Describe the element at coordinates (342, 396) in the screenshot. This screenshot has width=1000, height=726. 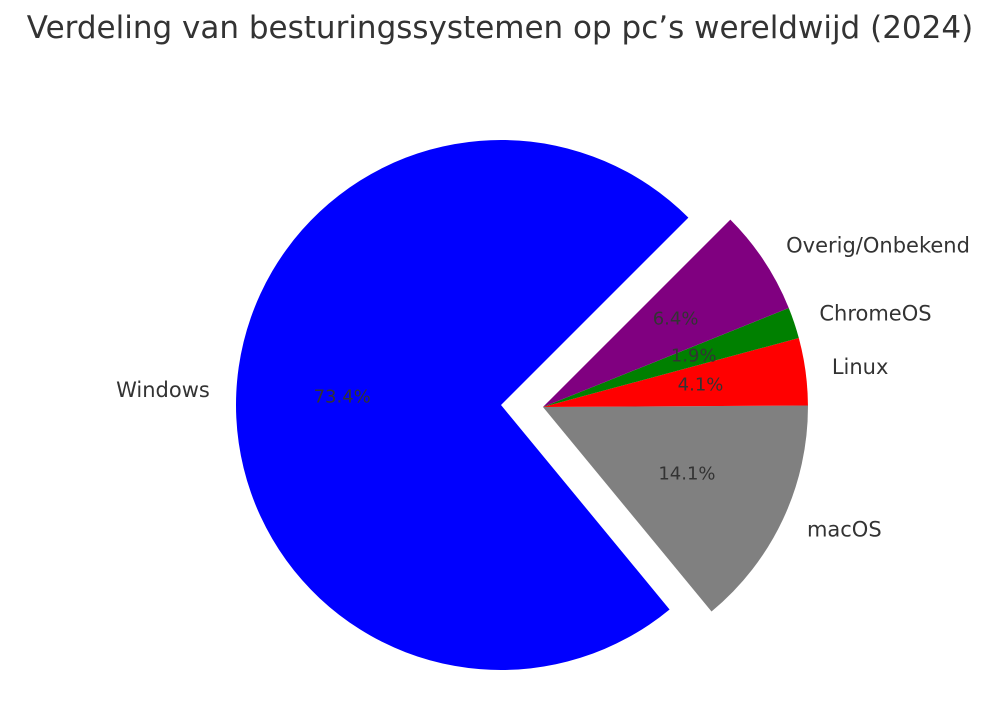
I see `slice-percent-label: 73.4%` at that location.